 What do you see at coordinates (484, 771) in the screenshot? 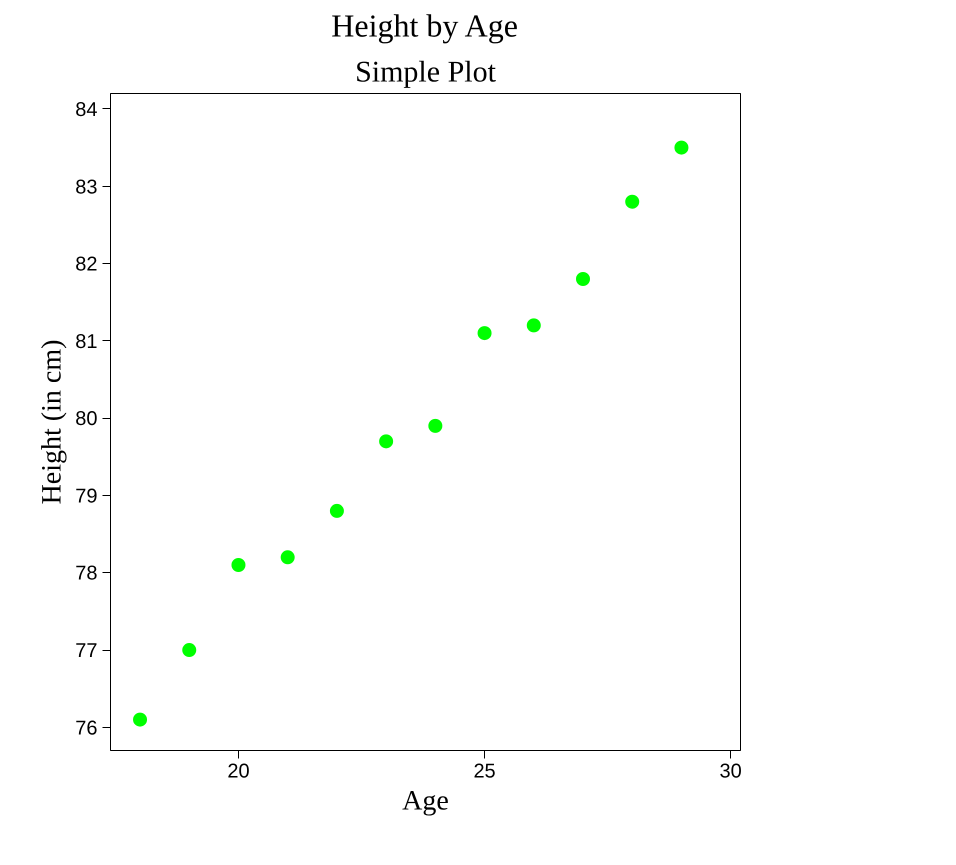
I see `x-tick-label: 25` at bounding box center [484, 771].